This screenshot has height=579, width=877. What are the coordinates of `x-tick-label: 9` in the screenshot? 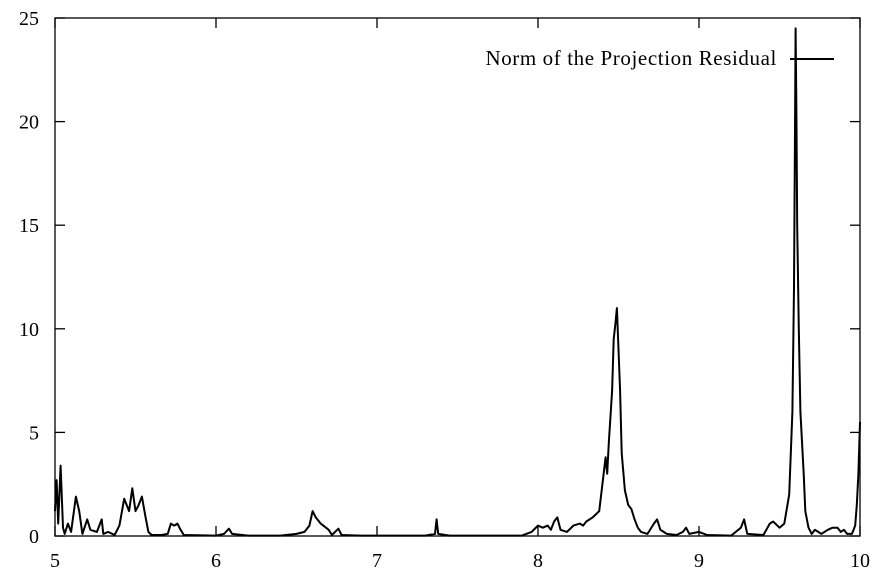 It's located at (699, 561).